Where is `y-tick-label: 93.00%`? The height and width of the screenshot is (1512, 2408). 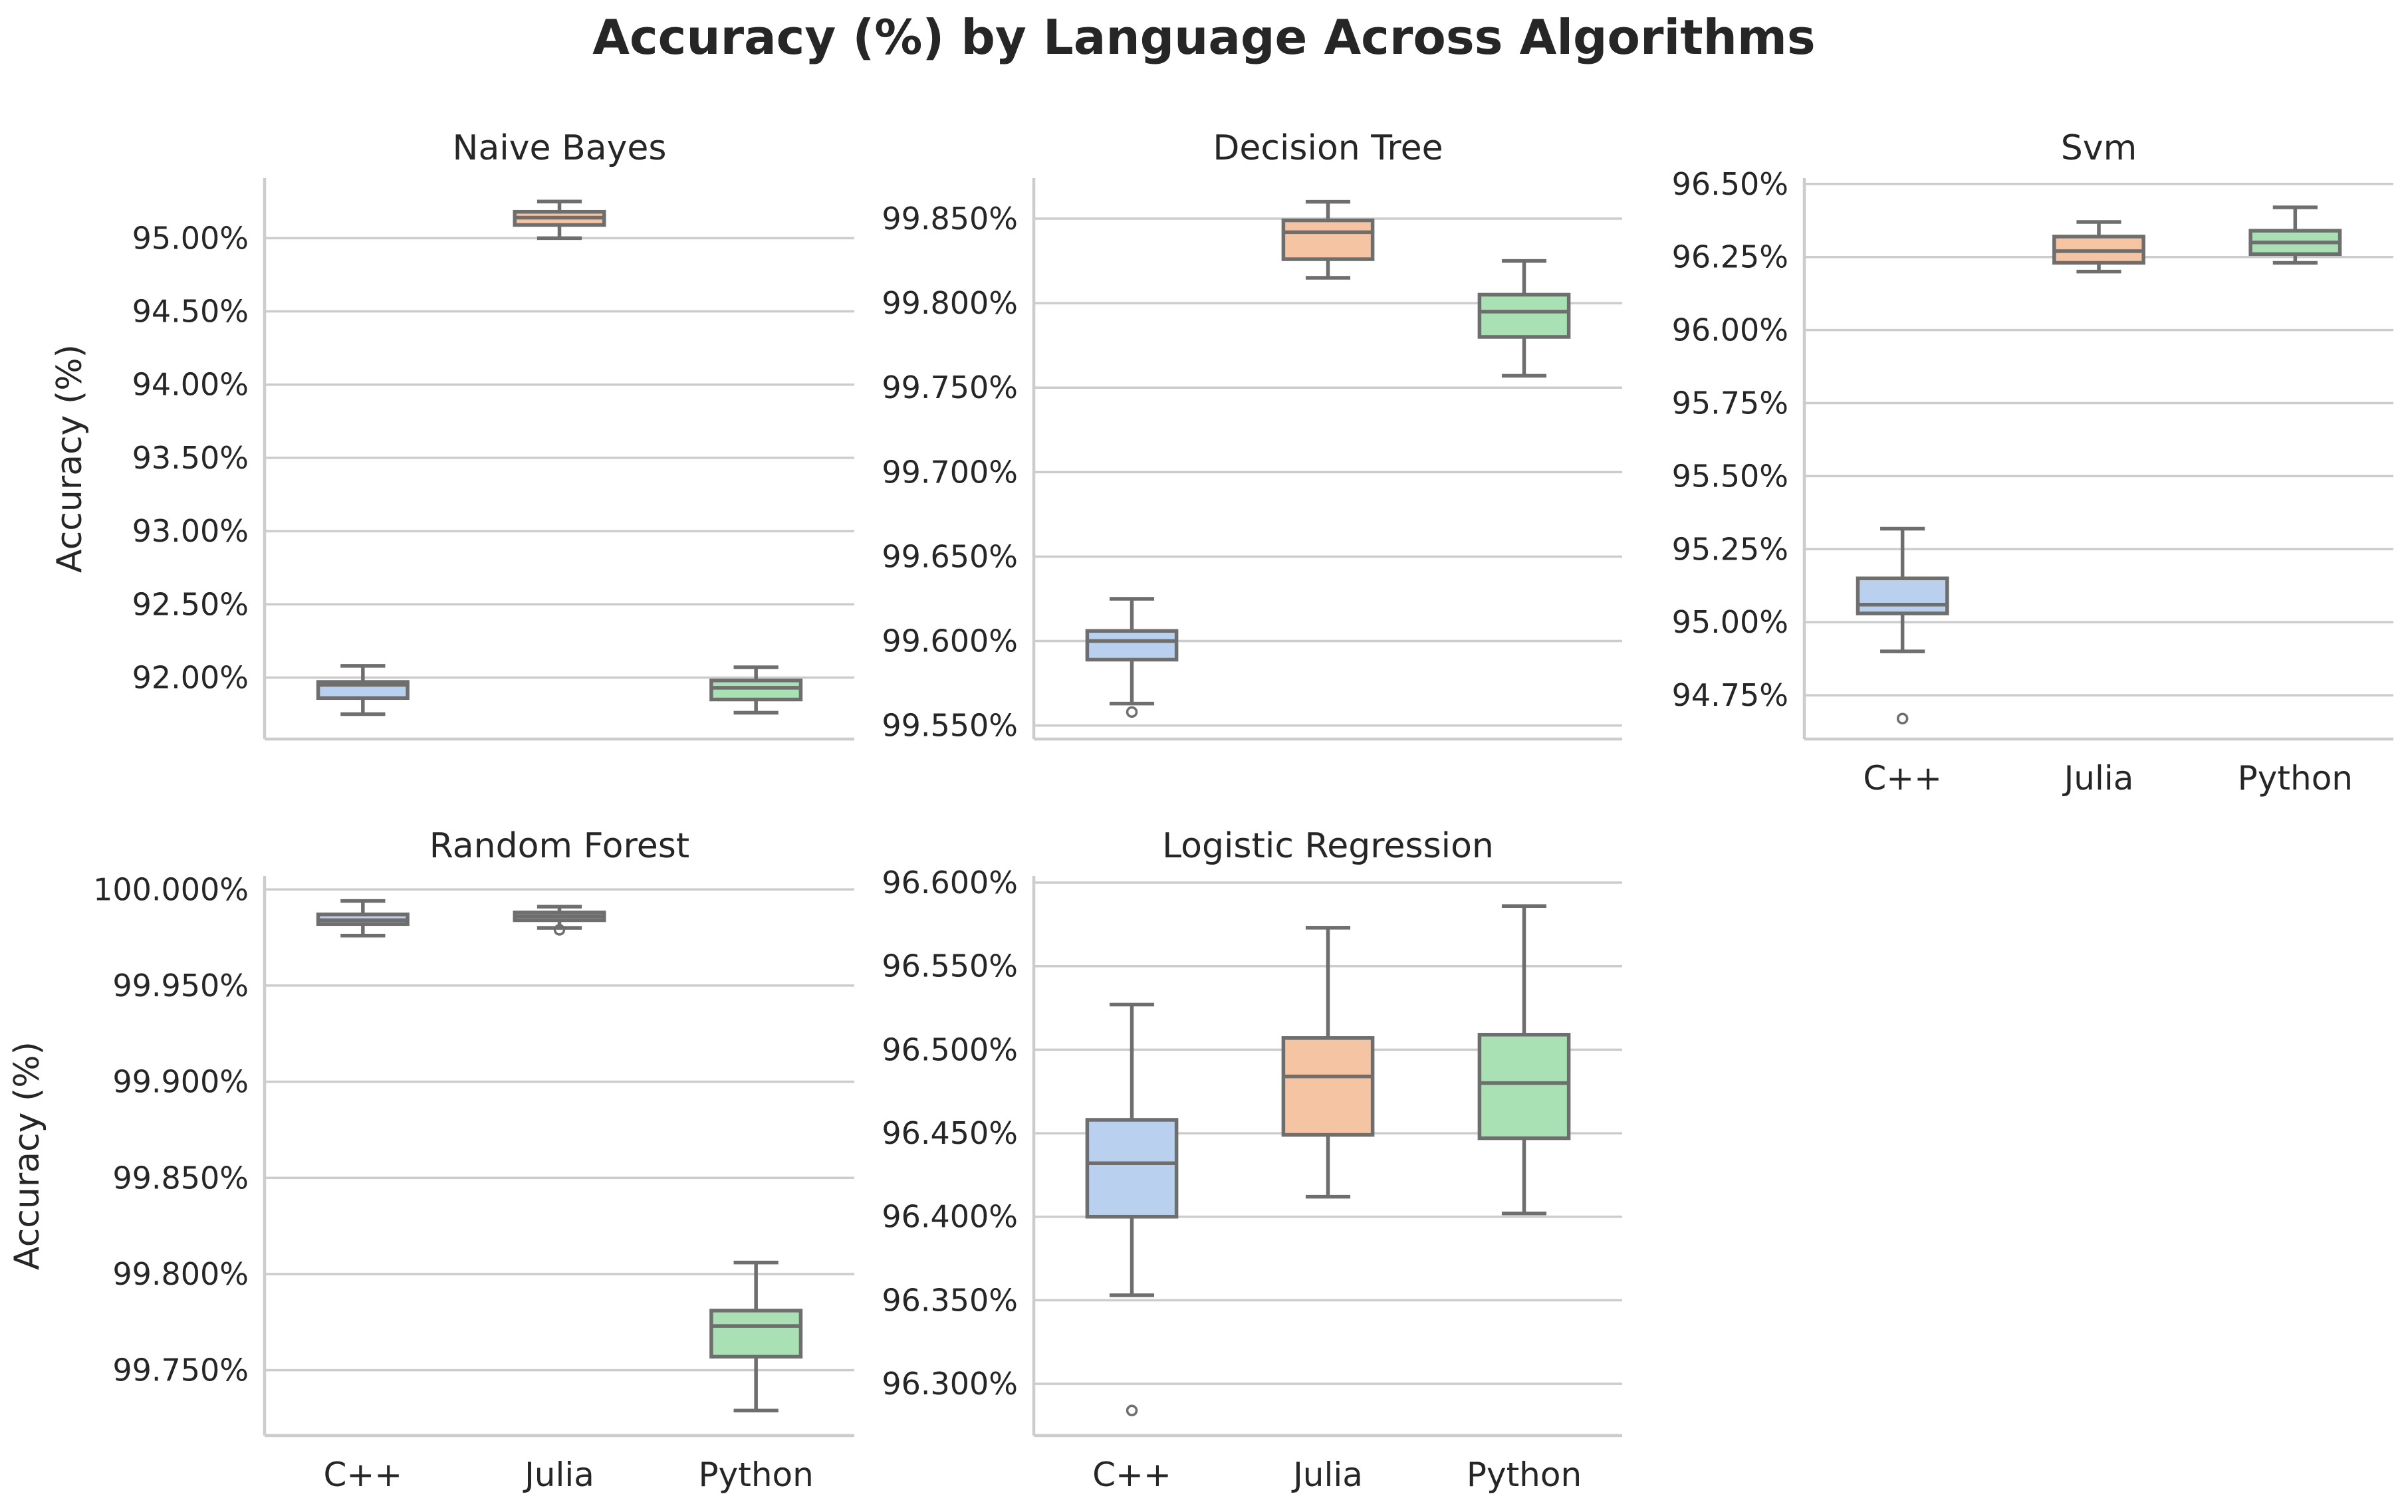 y-tick-label: 93.00% is located at coordinates (190, 531).